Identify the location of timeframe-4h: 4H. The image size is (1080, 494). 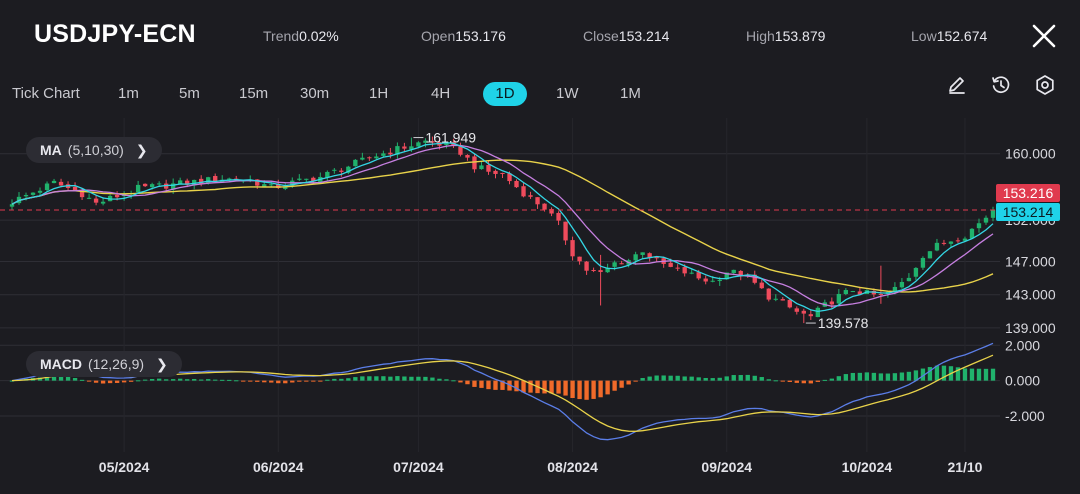
(441, 93).